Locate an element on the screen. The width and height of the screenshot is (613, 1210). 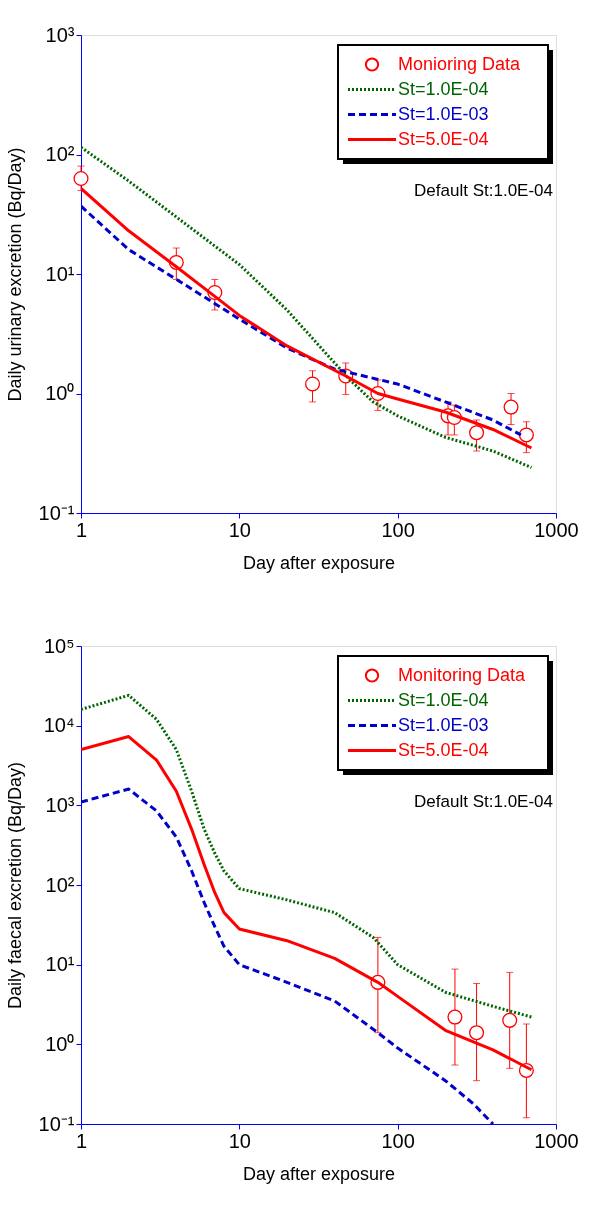
y-axis-title: Daily faecal excretion (Bq/Day) is located at coordinates (14, 885).